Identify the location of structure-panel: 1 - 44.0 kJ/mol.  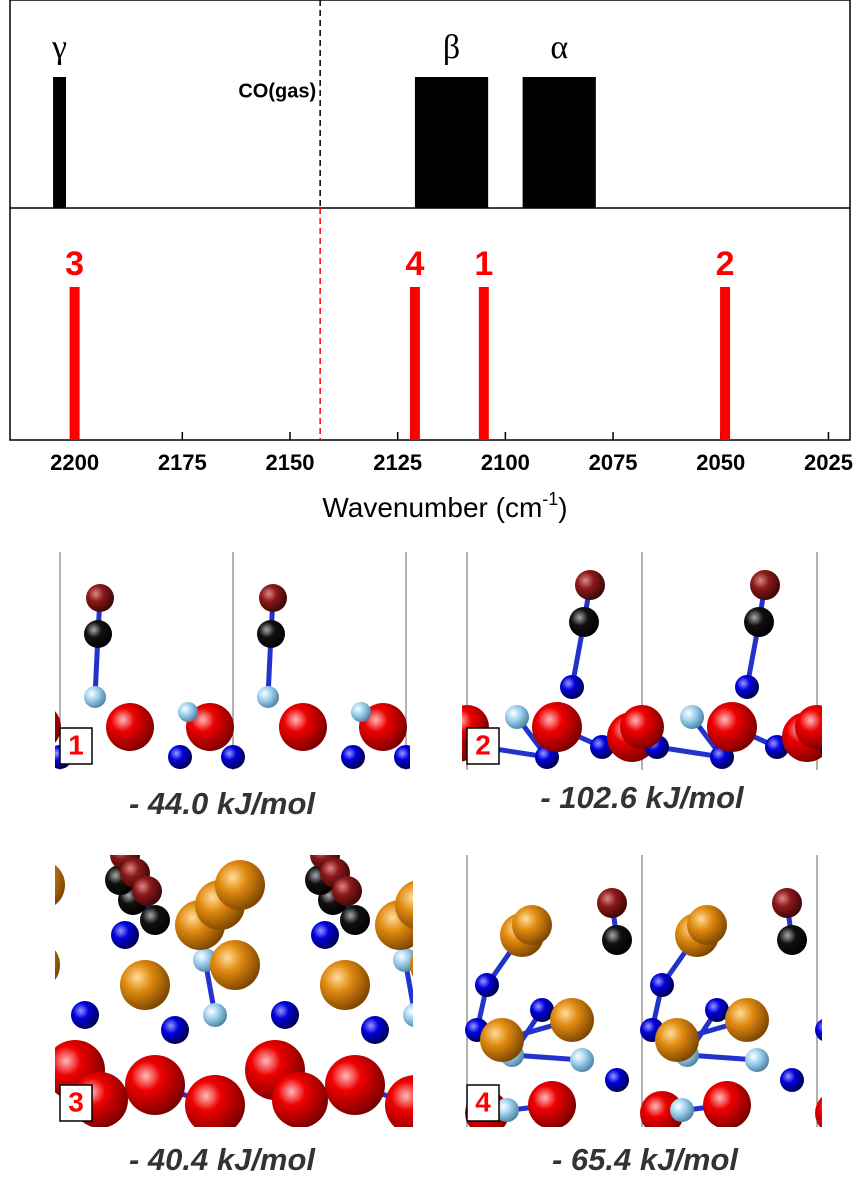
(229, 686).